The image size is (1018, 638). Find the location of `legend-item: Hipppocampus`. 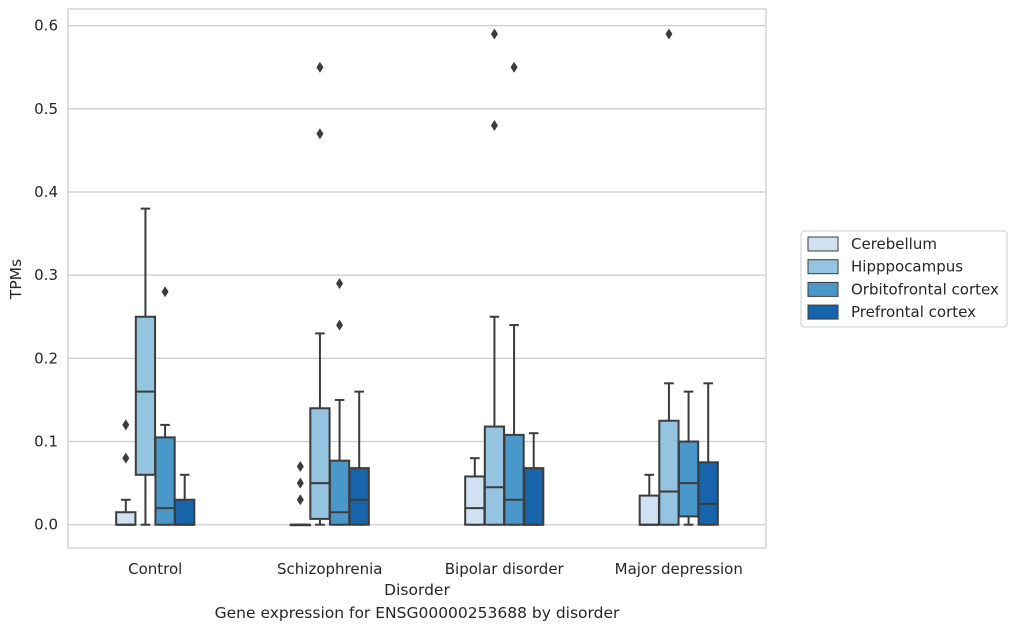

legend-item: Hipppocampus is located at coordinates (885, 267).